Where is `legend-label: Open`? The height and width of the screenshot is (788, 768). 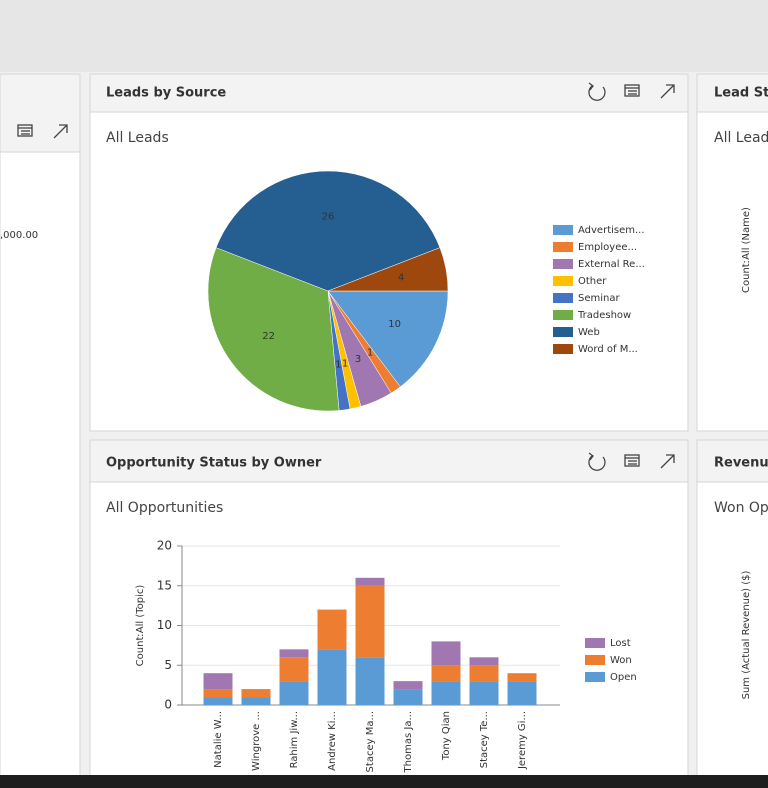
legend-label: Open is located at coordinates (623, 677).